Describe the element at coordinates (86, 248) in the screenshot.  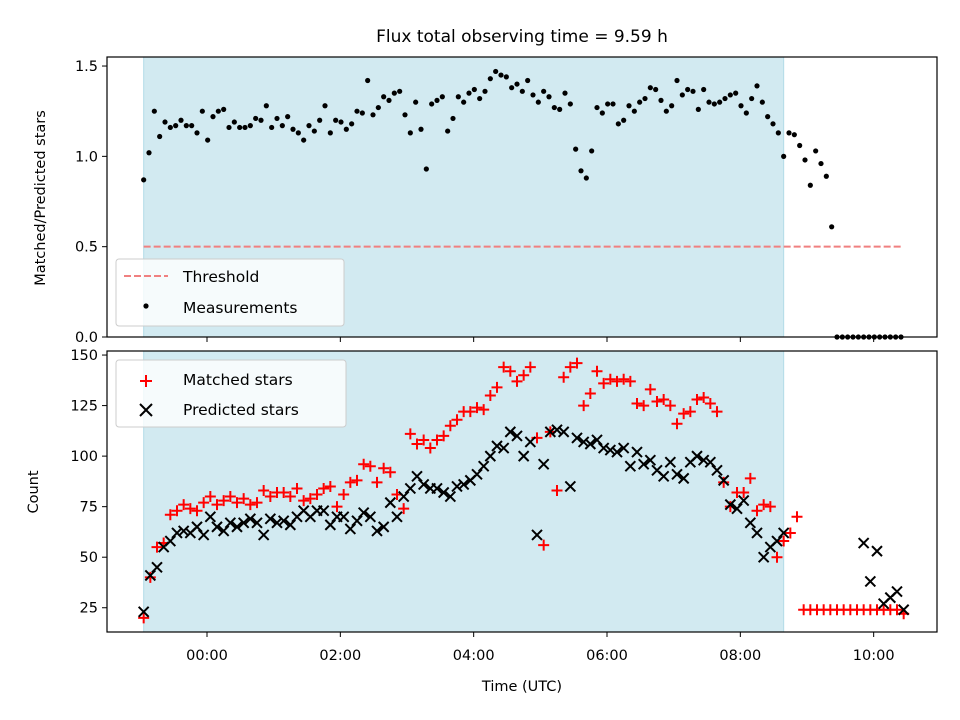
I see `ratio-y-tick-label: 0.5` at that location.